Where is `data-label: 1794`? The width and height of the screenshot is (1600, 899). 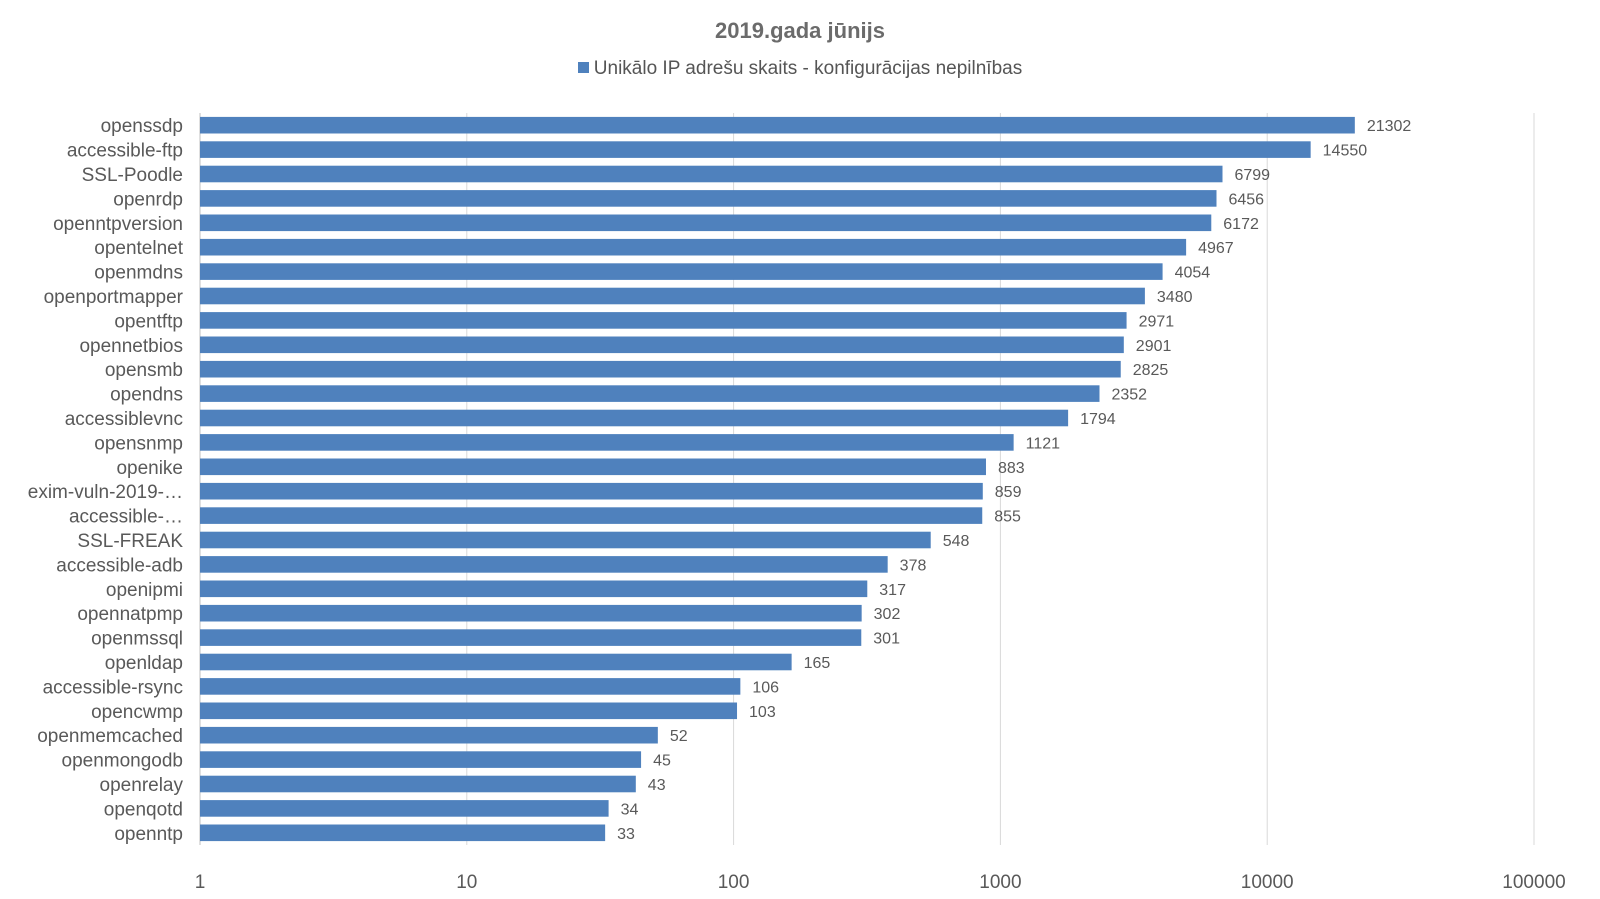 data-label: 1794 is located at coordinates (1098, 419).